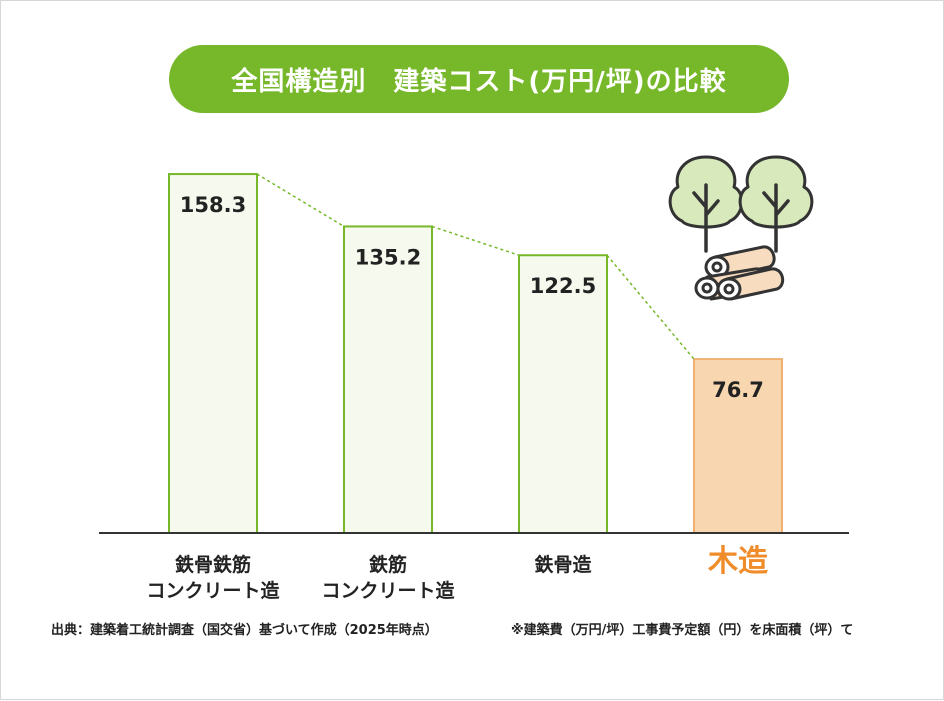  What do you see at coordinates (213, 577) in the screenshot?
I see `category-label-0: 鉄骨鉄筋コンクリート造` at bounding box center [213, 577].